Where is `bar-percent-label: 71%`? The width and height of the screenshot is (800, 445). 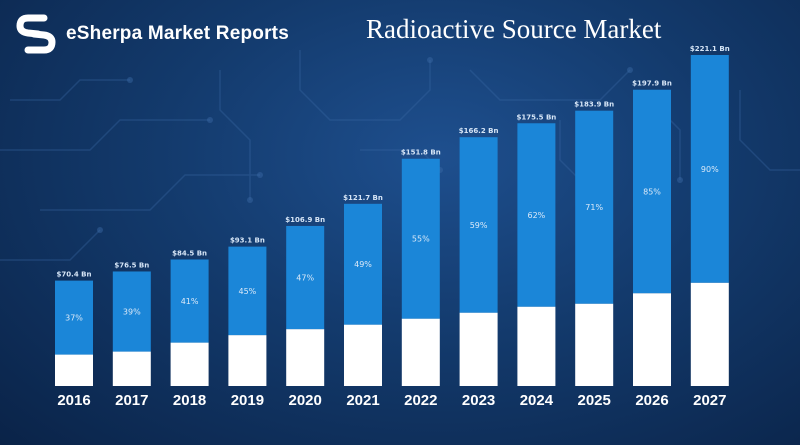 bar-percent-label: 71% is located at coordinates (594, 207).